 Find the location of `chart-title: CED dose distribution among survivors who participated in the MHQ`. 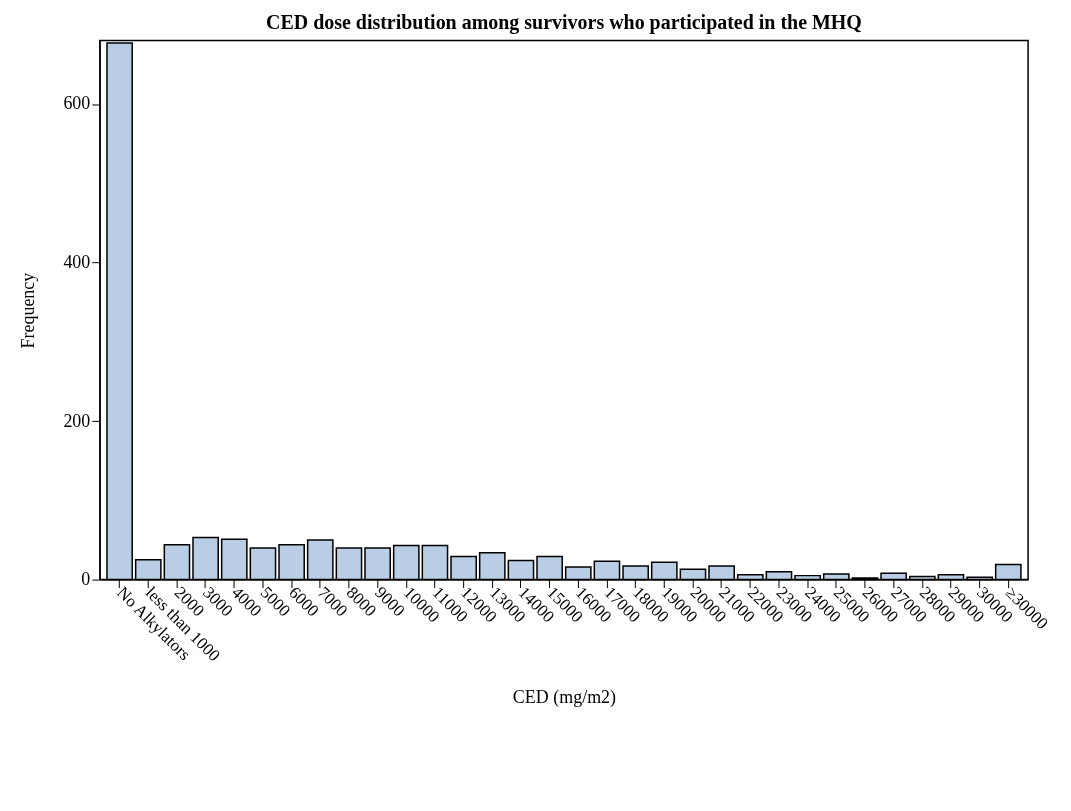

chart-title: CED dose distribution among survivors who participated in the MHQ is located at coordinates (564, 22).